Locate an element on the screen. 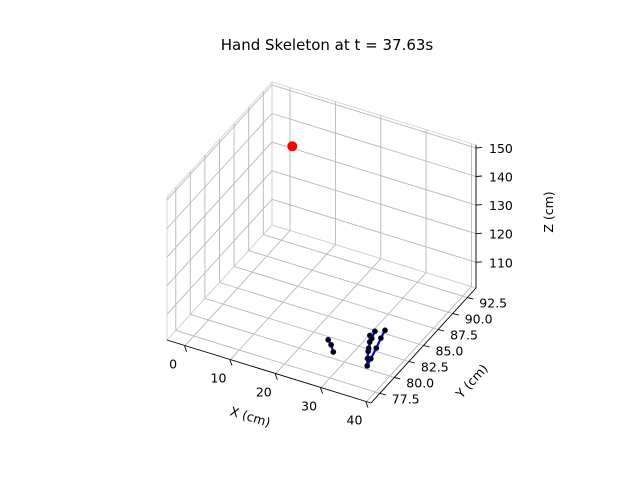 This screenshot has width=640, height=480. x-axis-label: X (cm) is located at coordinates (250, 416).